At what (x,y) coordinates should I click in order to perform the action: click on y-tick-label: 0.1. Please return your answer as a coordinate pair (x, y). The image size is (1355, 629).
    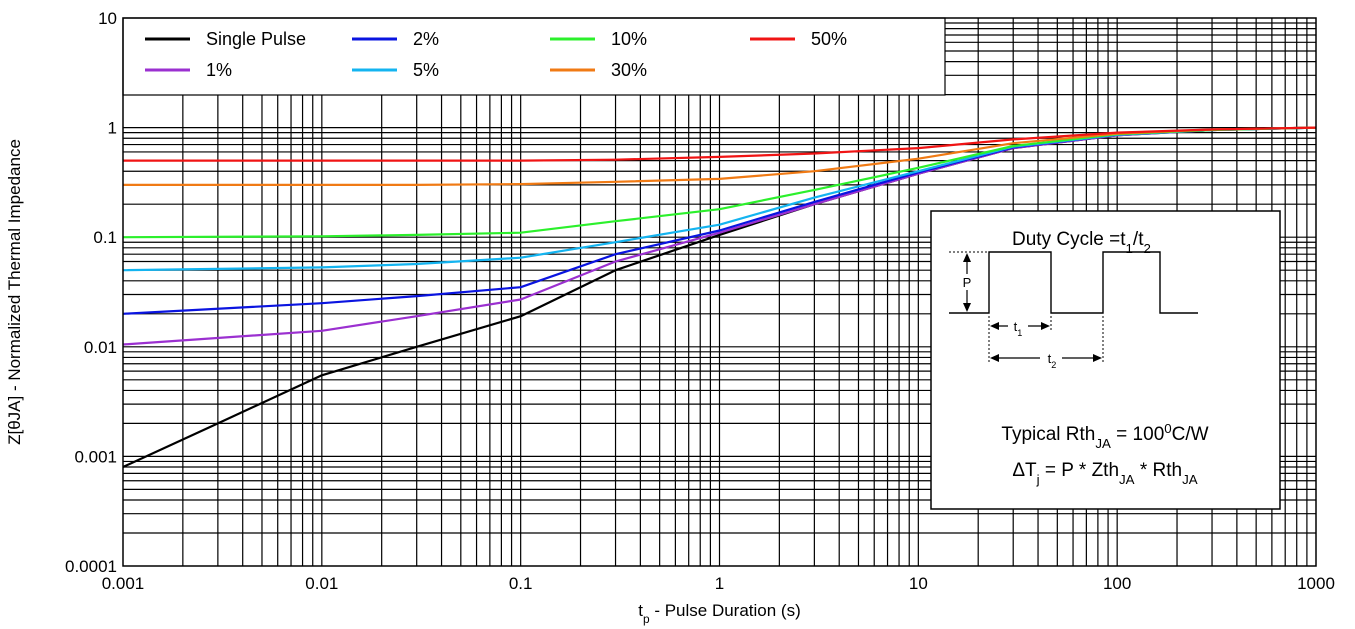
    Looking at the image, I should click on (105, 237).